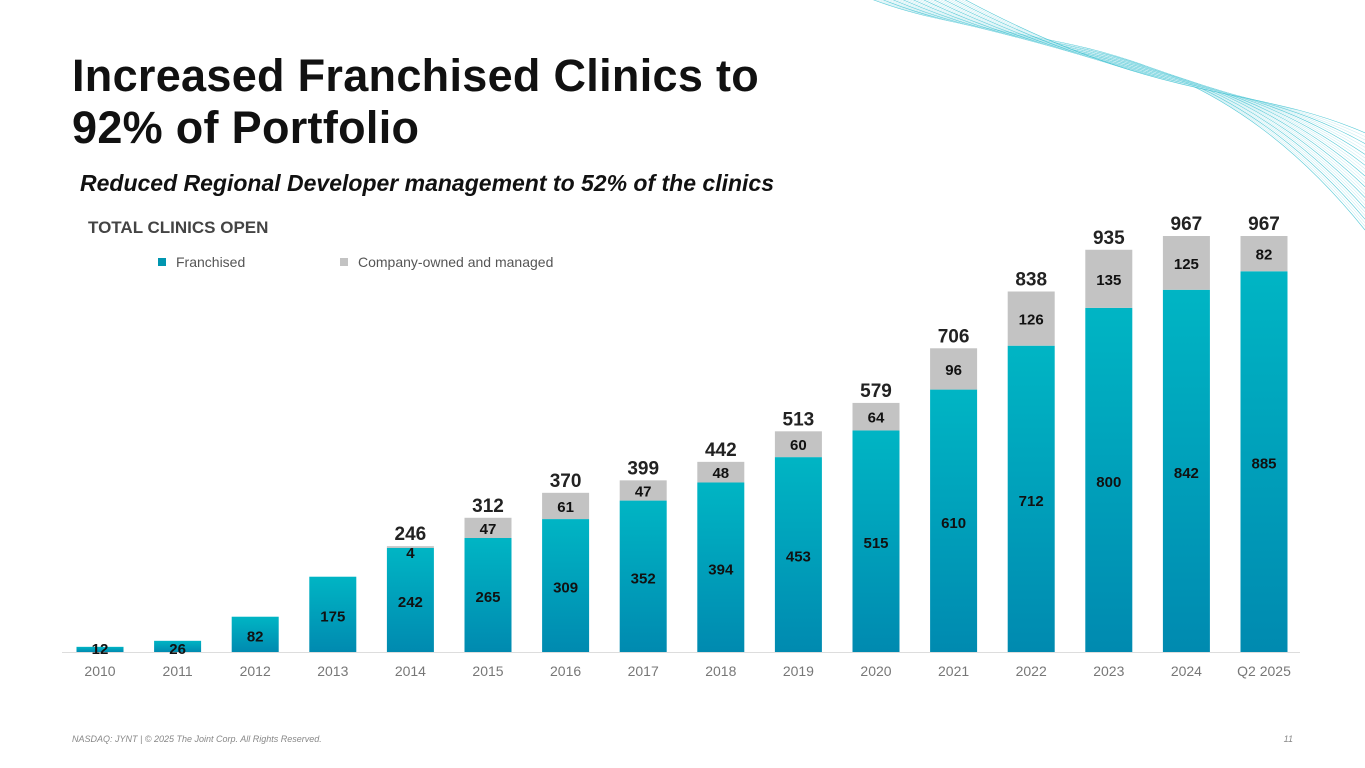 The height and width of the screenshot is (768, 1365). I want to click on data-label-company-owned: 64, so click(876, 418).